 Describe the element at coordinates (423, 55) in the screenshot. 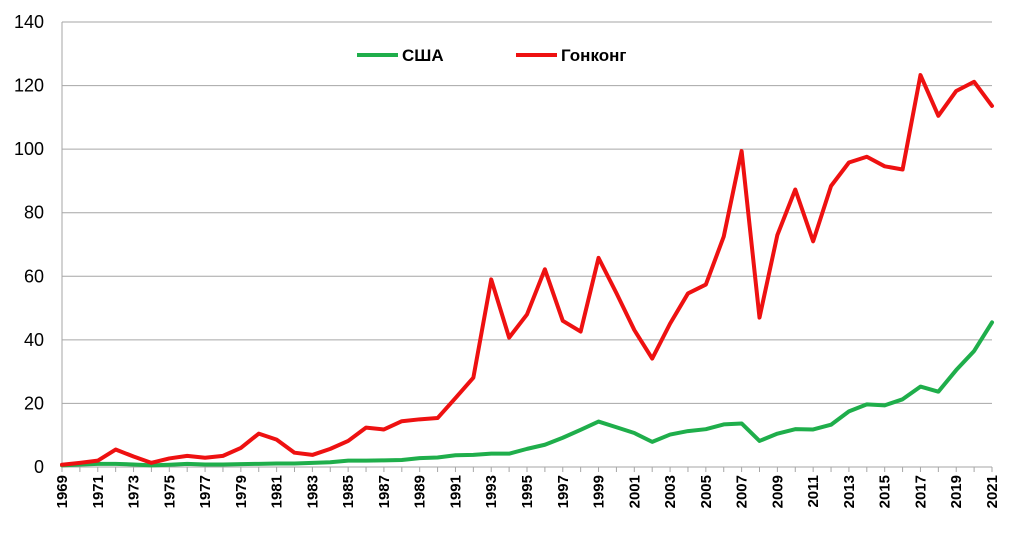

I see `legend-label-usa: США` at that location.